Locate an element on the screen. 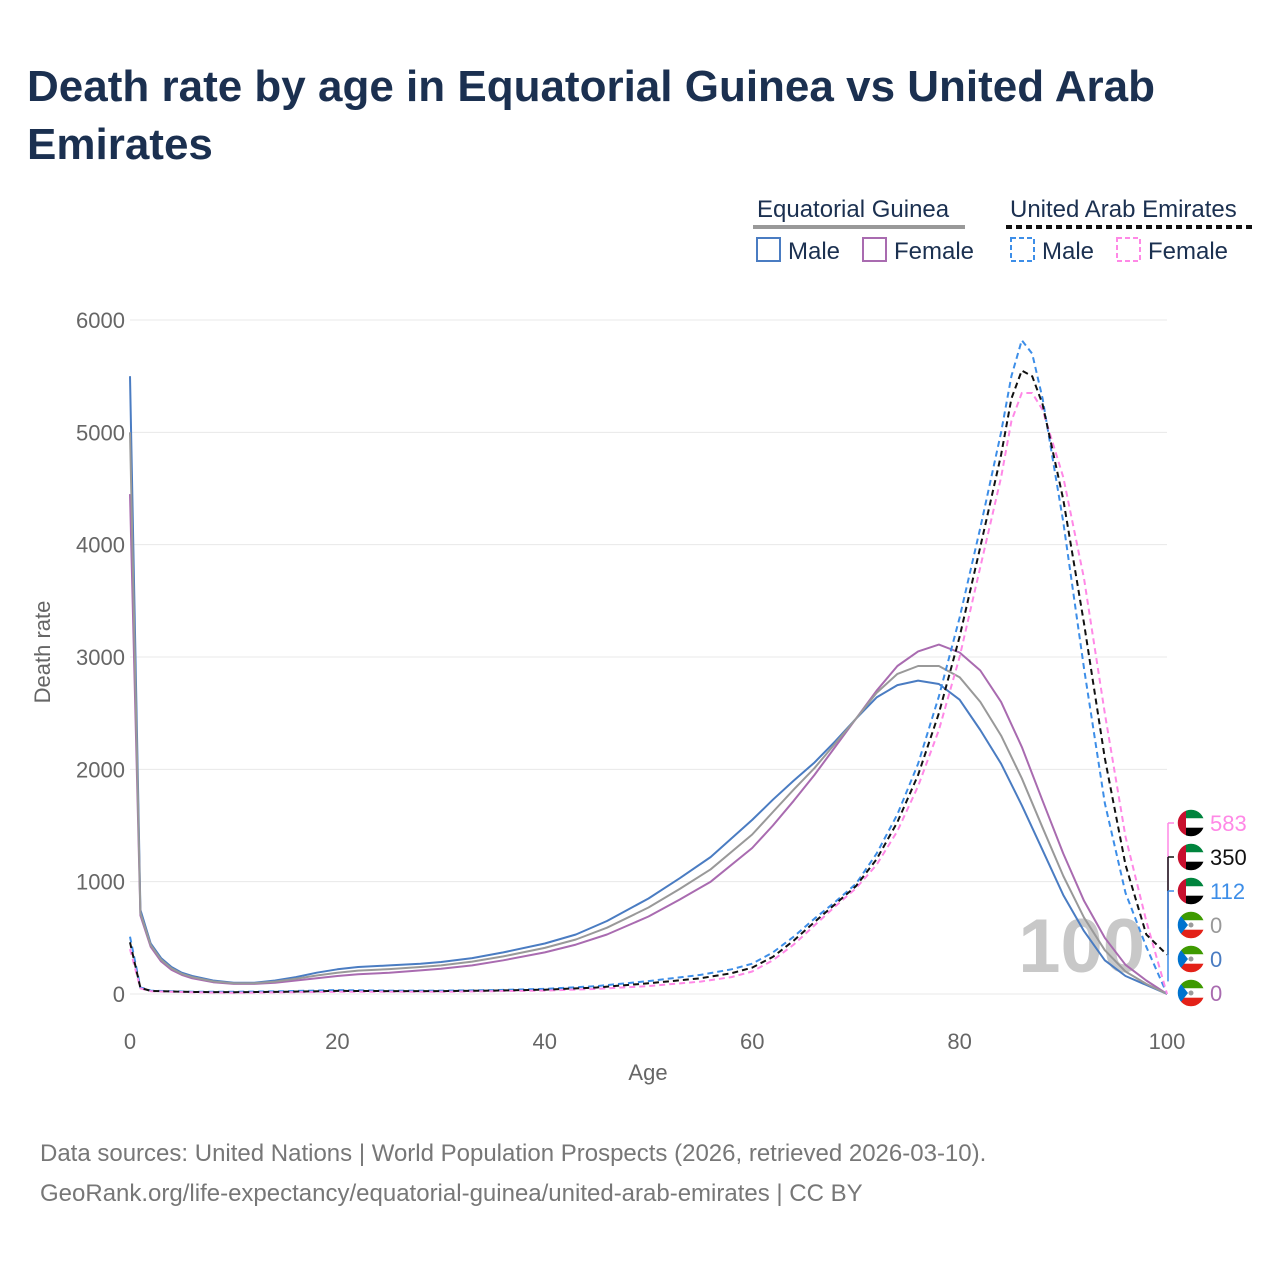 The height and width of the screenshot is (1280, 1280). x-tick-label: 0 is located at coordinates (130, 1041).